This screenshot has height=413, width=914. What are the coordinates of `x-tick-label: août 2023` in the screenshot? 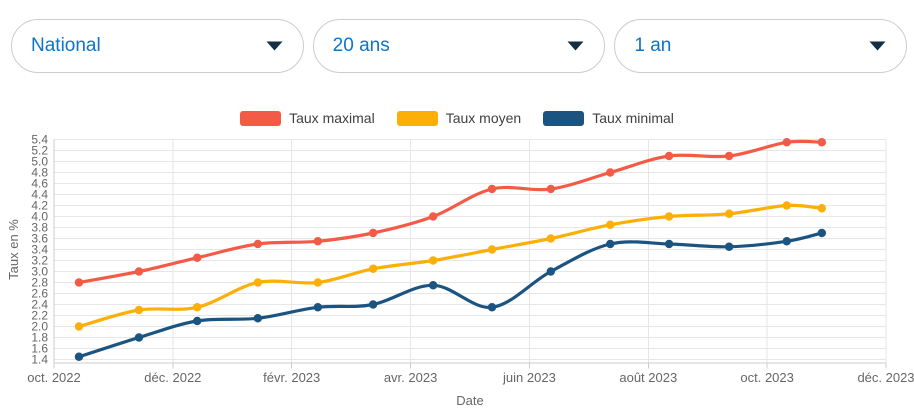 It's located at (648, 377).